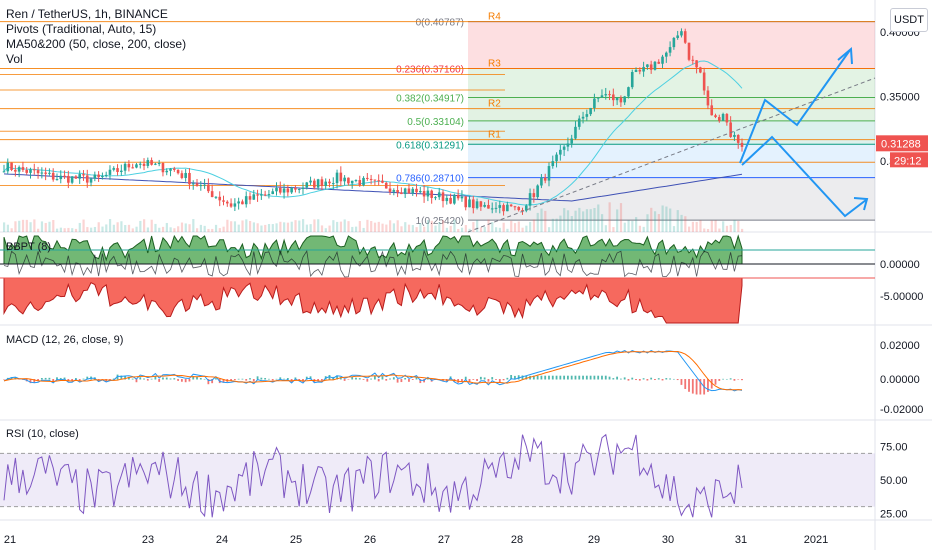 The width and height of the screenshot is (932, 550). Describe the element at coordinates (894, 448) in the screenshot. I see `rsi-tick-label: 75.00` at that location.